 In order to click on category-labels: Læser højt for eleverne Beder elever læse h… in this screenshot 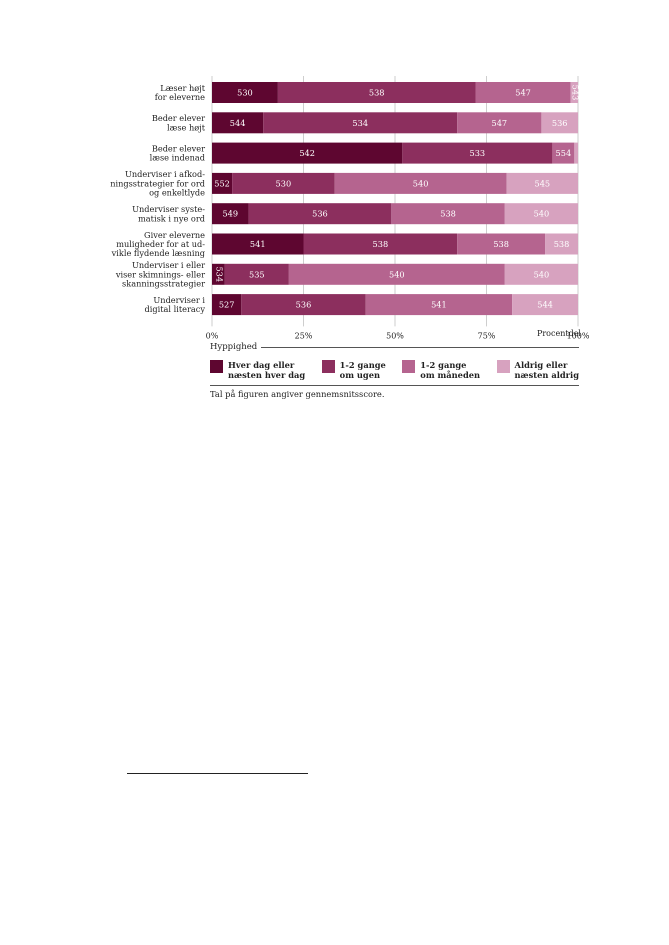, I will do `click(158, 198)`.